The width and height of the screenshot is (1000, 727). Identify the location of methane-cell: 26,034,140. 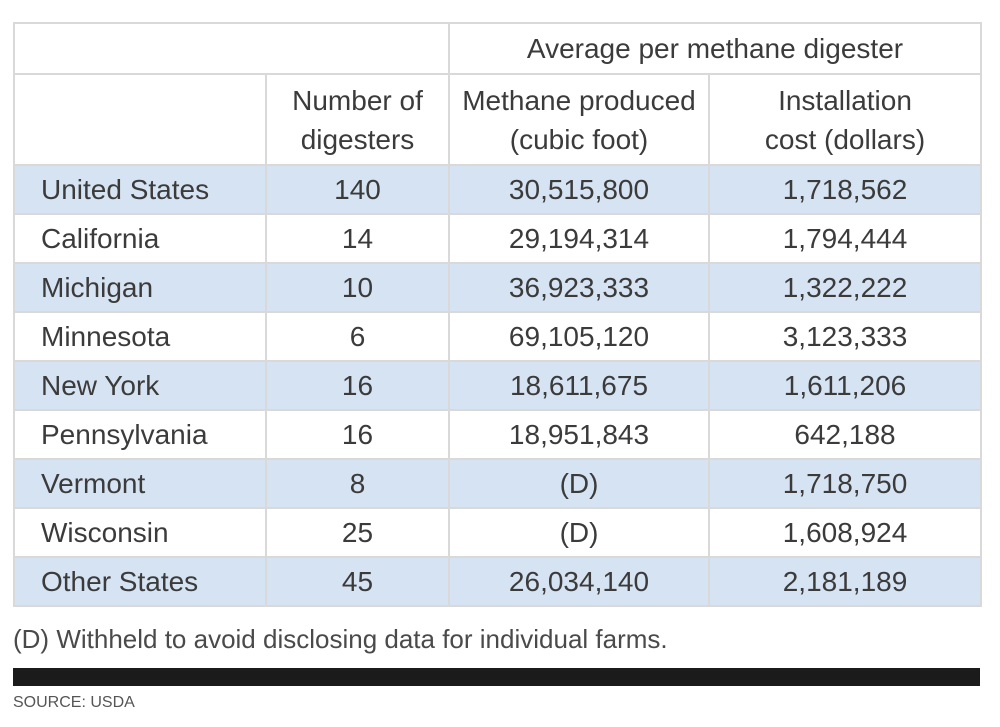
(579, 581).